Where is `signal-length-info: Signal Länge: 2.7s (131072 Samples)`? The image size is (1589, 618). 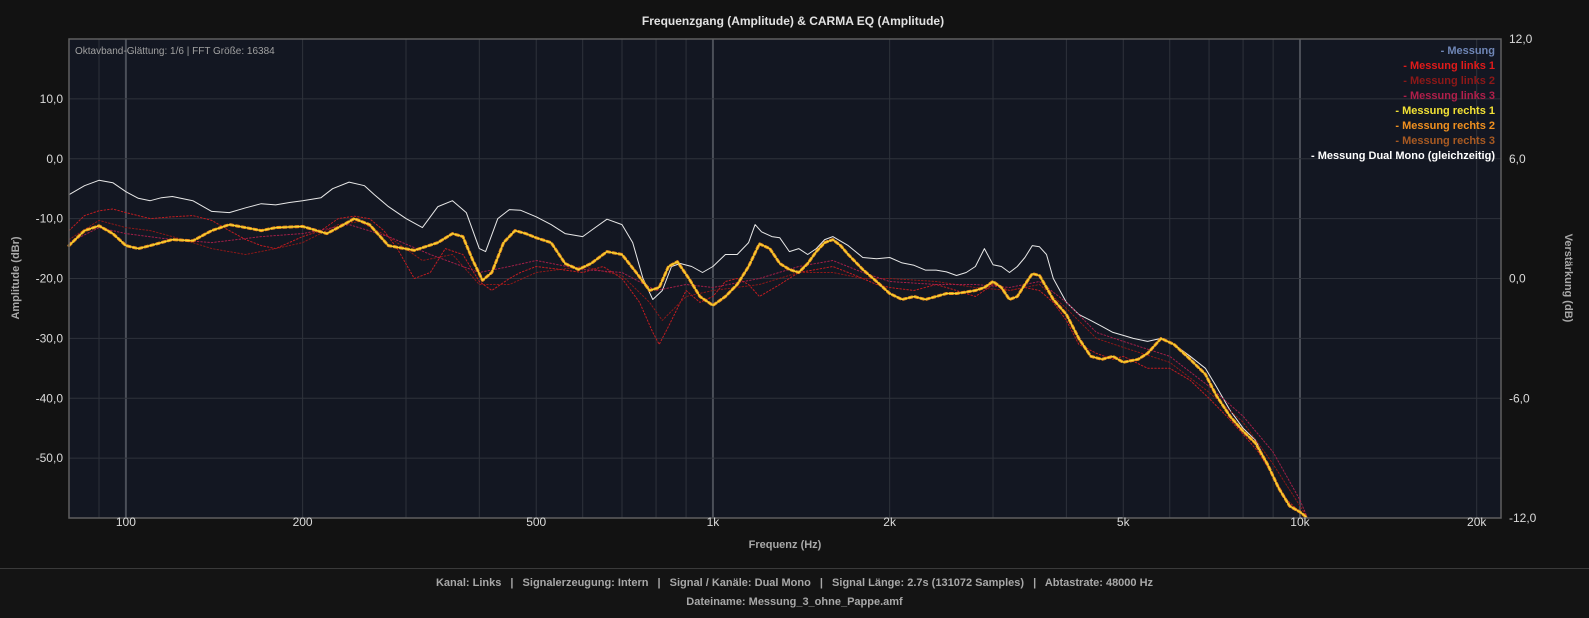 signal-length-info: Signal Länge: 2.7s (131072 Samples) is located at coordinates (928, 583).